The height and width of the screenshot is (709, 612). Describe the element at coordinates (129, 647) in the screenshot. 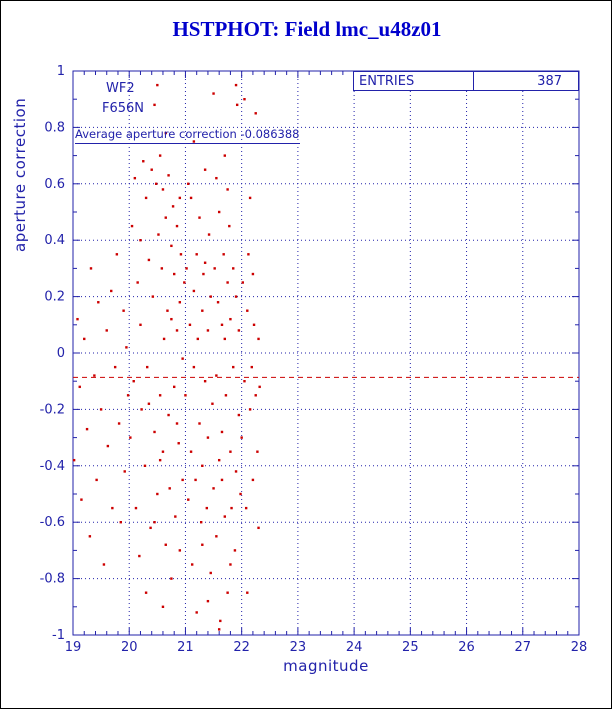

I see `svg-text: 20` at that location.